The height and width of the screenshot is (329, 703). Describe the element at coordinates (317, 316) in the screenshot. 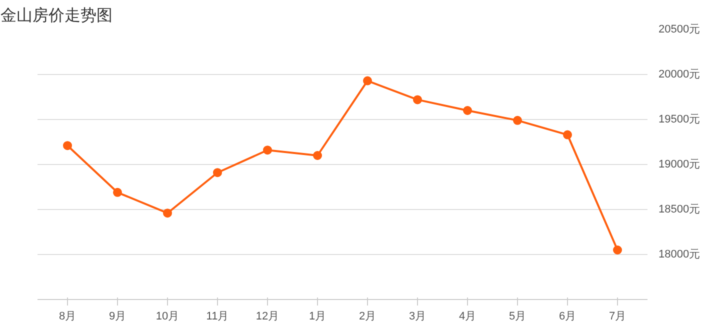

I see `x-tick-label: 1月` at that location.